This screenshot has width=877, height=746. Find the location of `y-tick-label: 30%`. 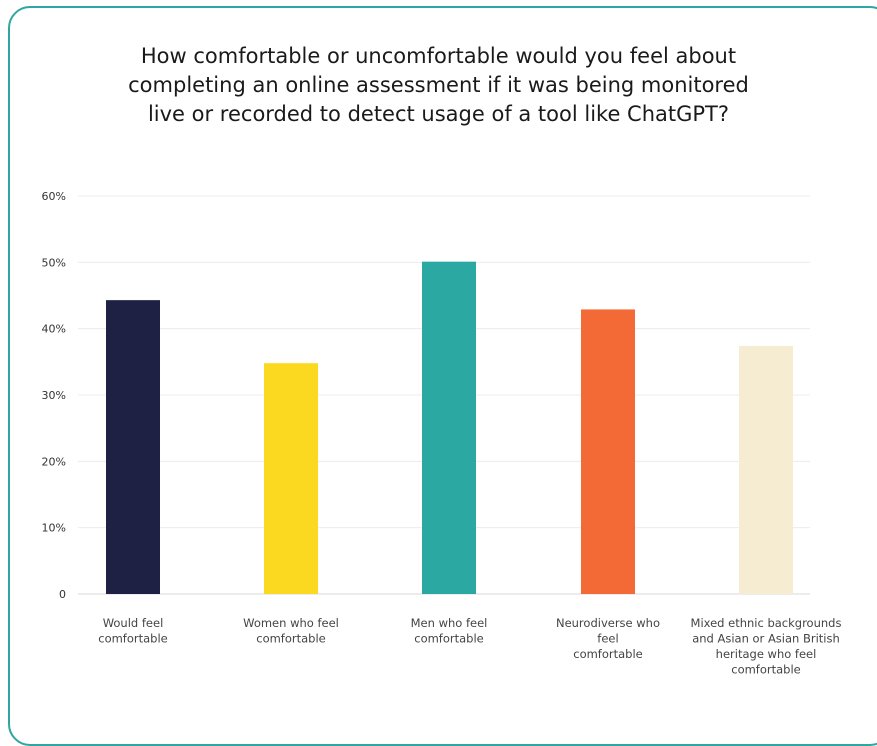

y-tick-label: 30% is located at coordinates (54, 395).